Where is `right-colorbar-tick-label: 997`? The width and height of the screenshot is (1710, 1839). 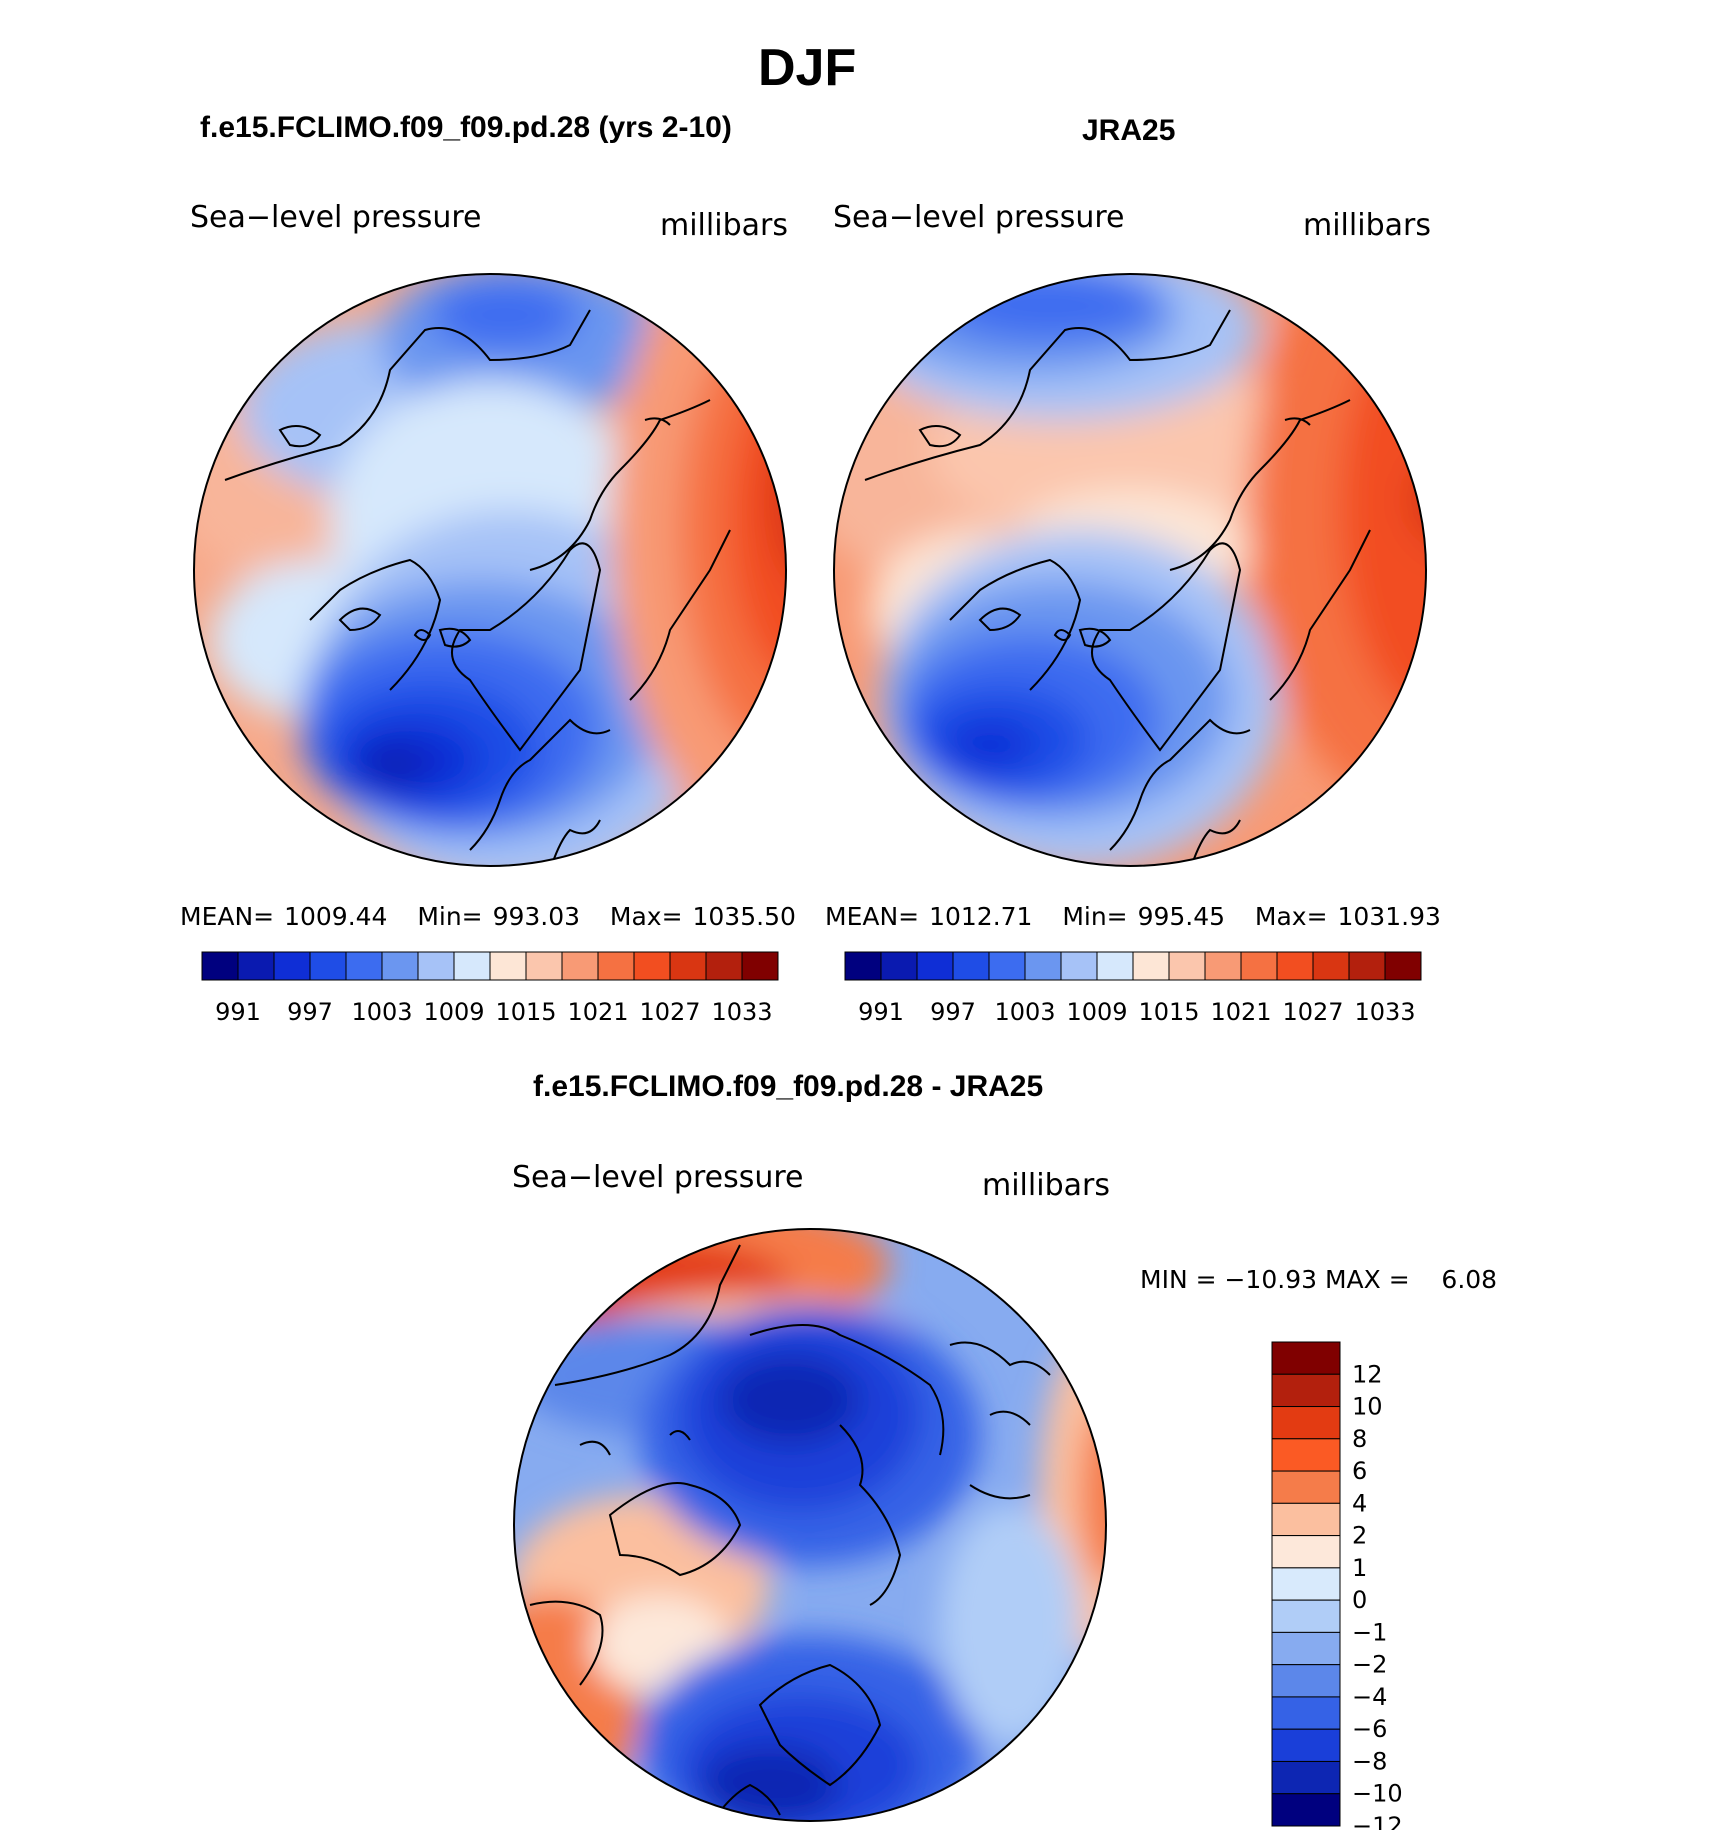 right-colorbar-tick-label: 997 is located at coordinates (953, 1012).